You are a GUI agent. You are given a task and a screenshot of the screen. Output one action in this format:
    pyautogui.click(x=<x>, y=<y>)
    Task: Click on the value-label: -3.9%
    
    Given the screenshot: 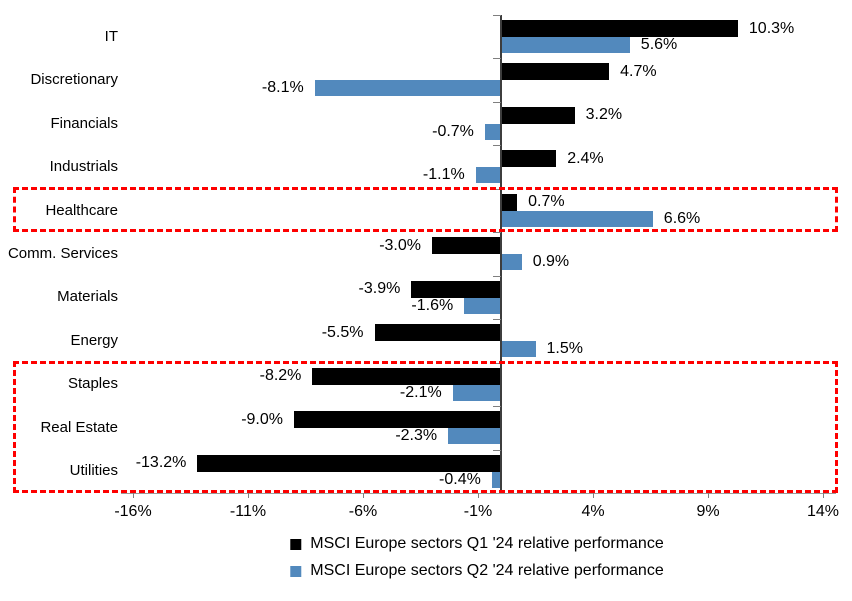 What is the action you would take?
    pyautogui.click(x=379, y=289)
    